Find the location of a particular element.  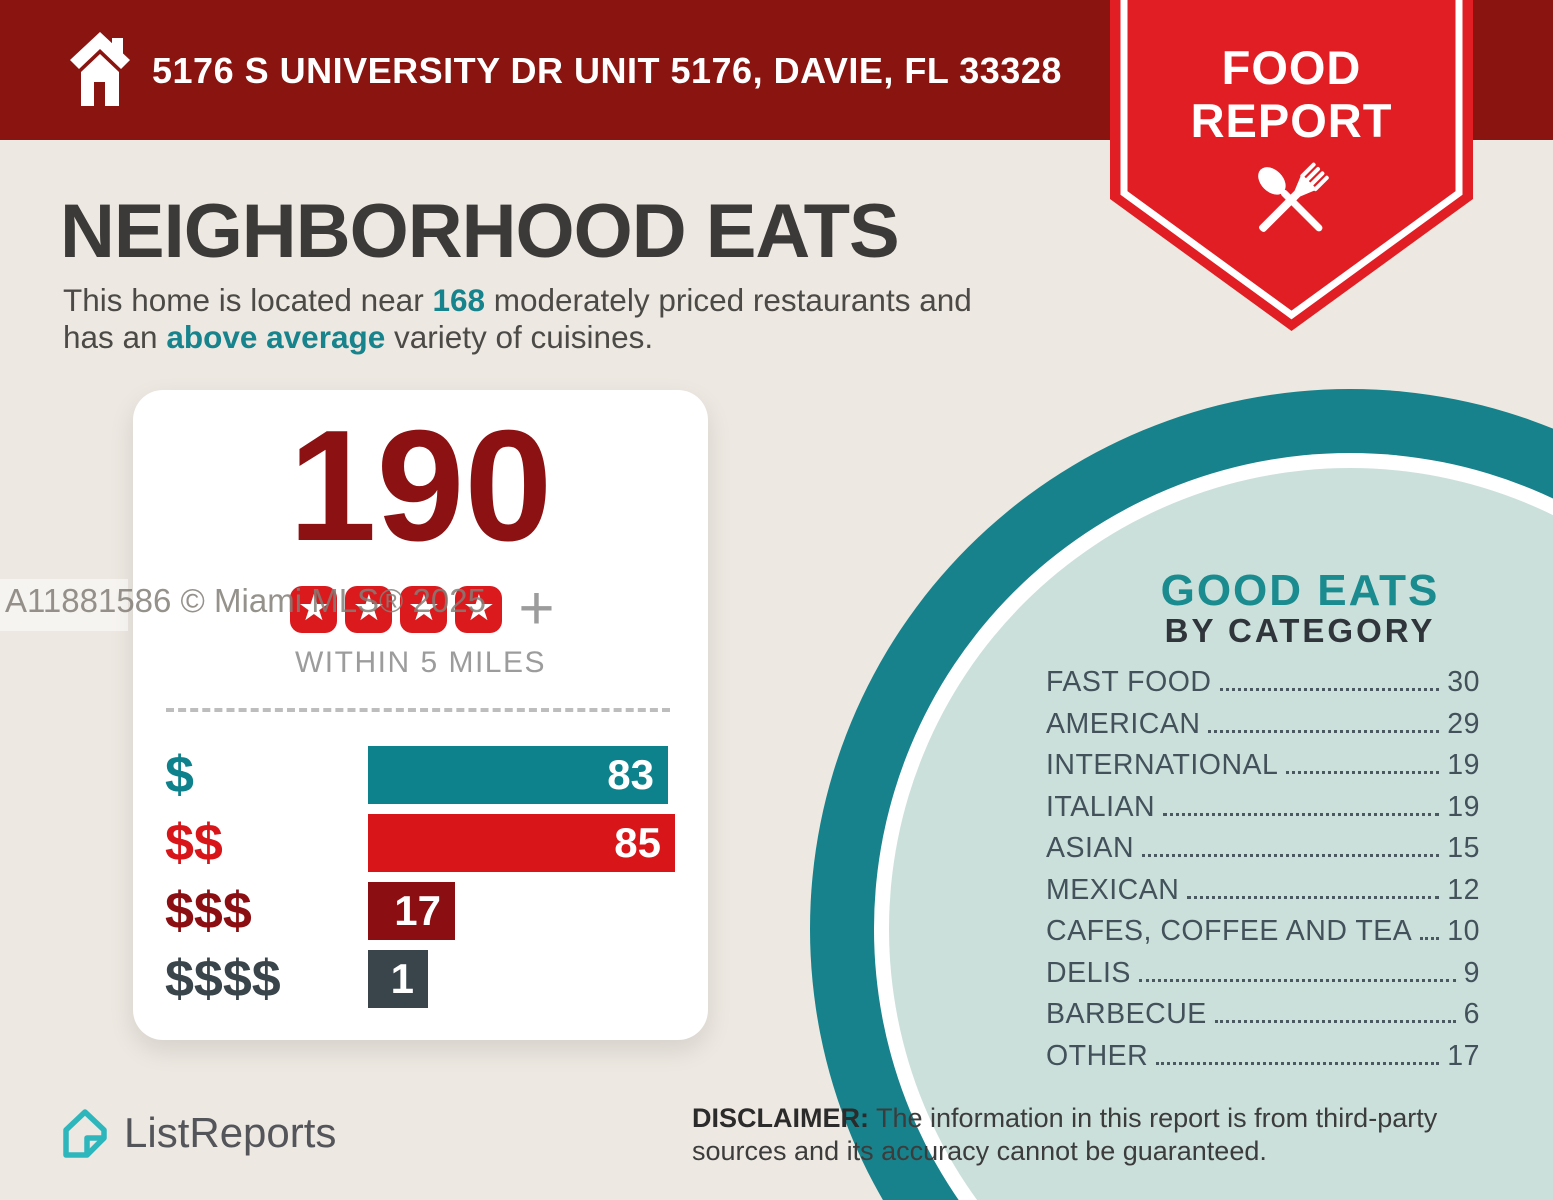

listreports-house-icon is located at coordinates (85, 1133).